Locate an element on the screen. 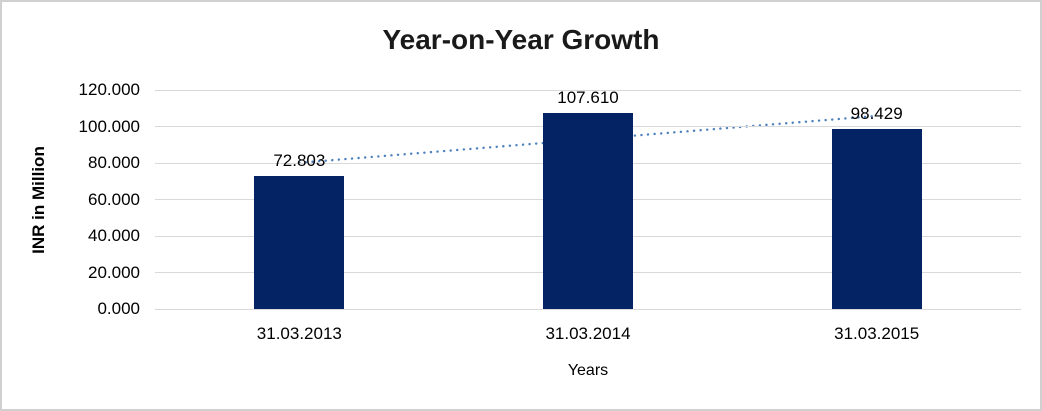  x-axis-title: Years is located at coordinates (588, 370).